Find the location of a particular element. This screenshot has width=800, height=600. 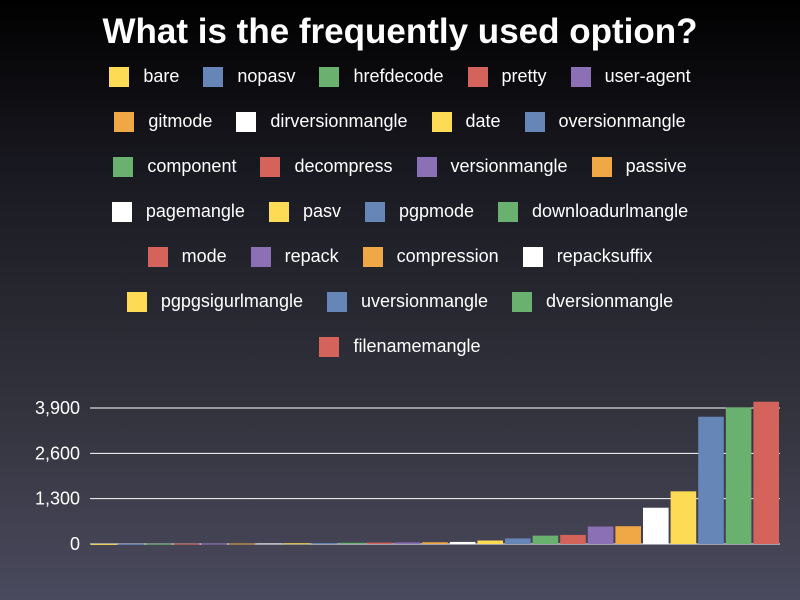

legend-label: decompress is located at coordinates (343, 166).